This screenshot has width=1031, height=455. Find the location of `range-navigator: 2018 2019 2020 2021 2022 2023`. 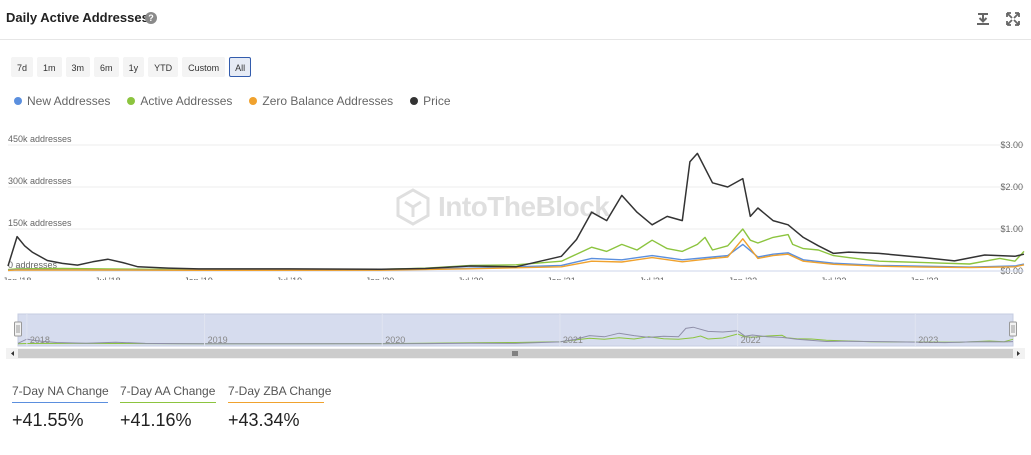

range-navigator: 2018 2019 2020 2021 2022 2023 is located at coordinates (515, 336).